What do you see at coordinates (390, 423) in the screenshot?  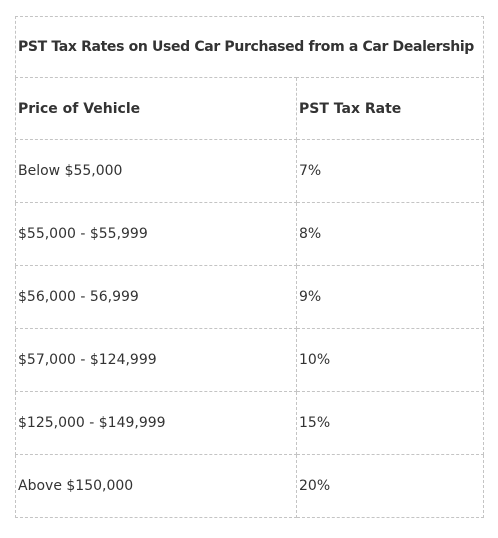 I see `rate-cell: 15%` at bounding box center [390, 423].